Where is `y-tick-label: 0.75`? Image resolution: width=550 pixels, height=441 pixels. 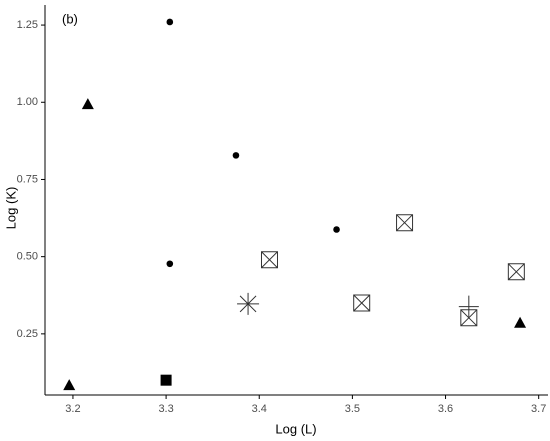
y-tick-label: 0.75 is located at coordinates (27, 179).